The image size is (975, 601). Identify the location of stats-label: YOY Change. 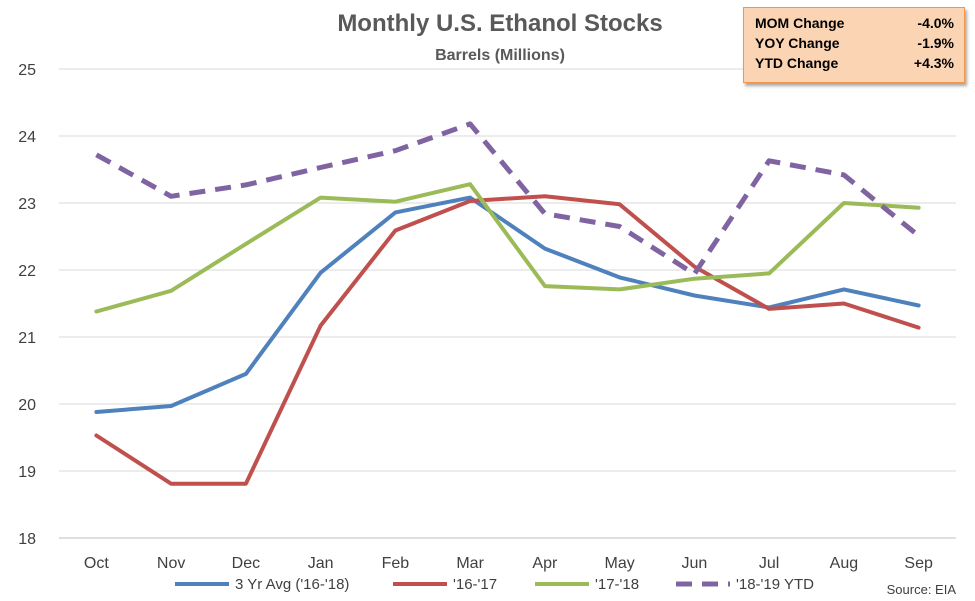
(797, 43).